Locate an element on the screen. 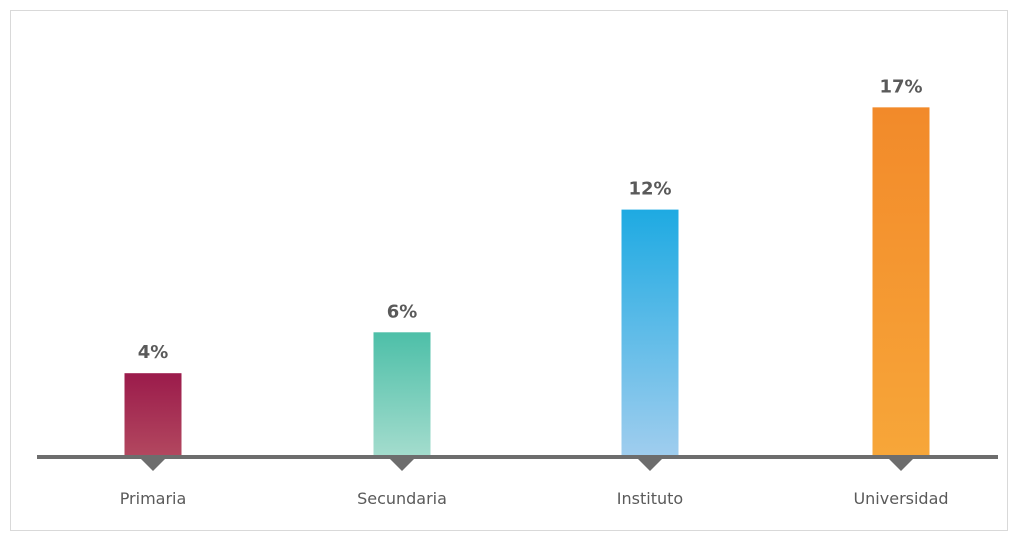 Image resolution: width=1019 pixels, height=542 pixels. bar-universidad is located at coordinates (901, 281).